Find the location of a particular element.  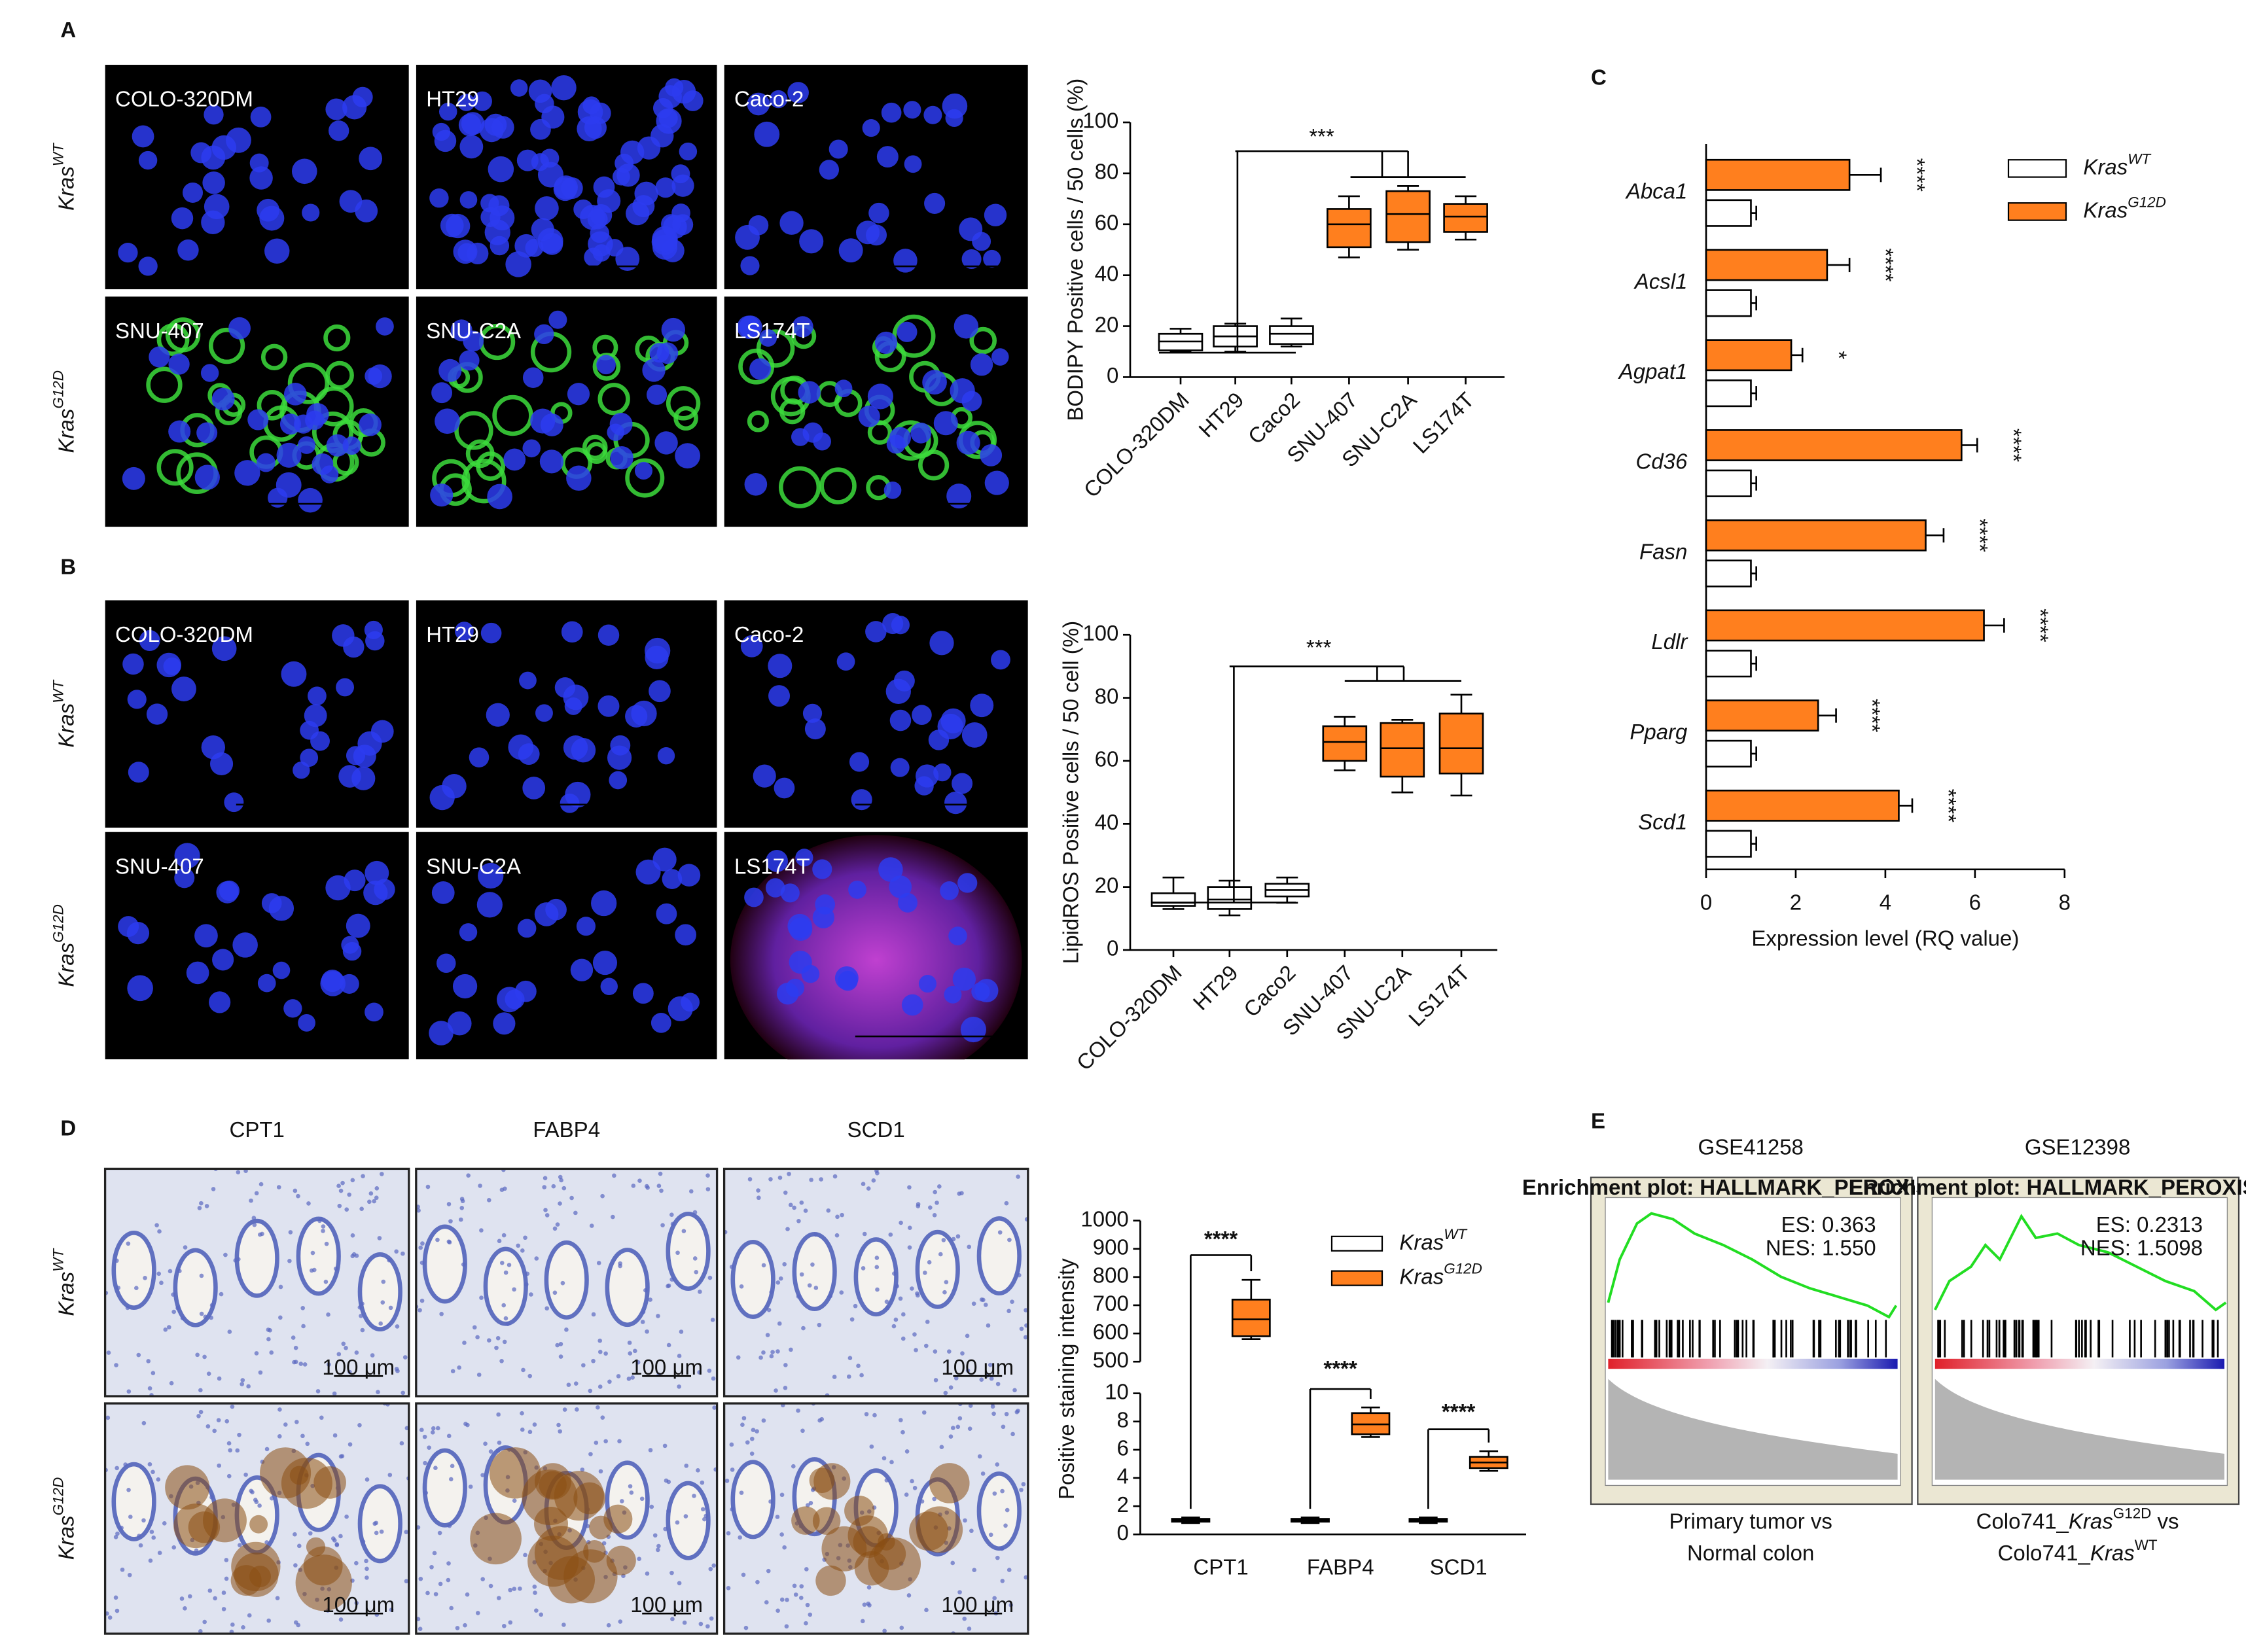

gsea-caption-part: Colo741_ is located at coordinates (2023, 1521).